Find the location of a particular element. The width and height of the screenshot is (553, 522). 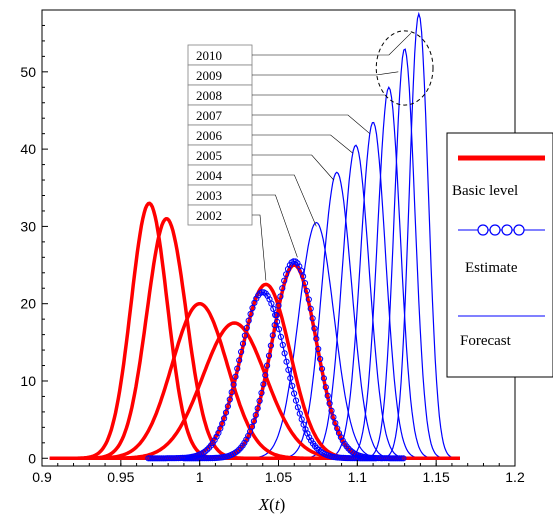

x-tick-label: 1.1 is located at coordinates (358, 477).